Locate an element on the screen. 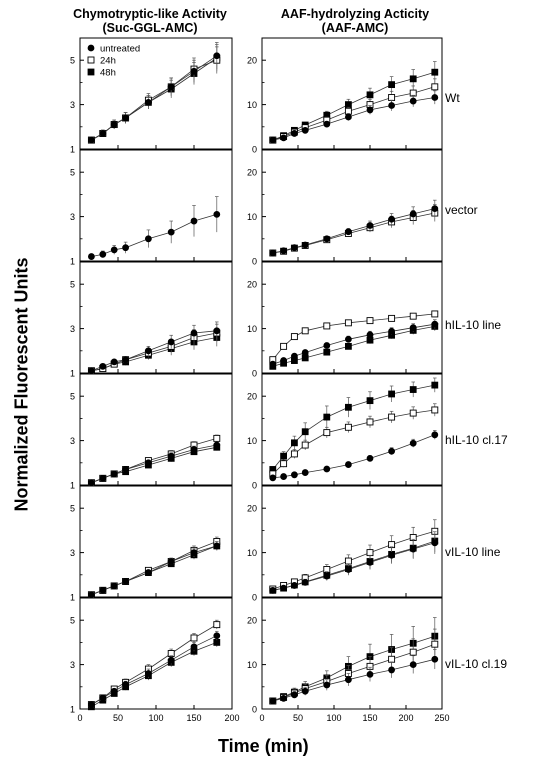 This screenshot has height=768, width=537. panel-right-hil-10-line-frame is located at coordinates (352, 317).